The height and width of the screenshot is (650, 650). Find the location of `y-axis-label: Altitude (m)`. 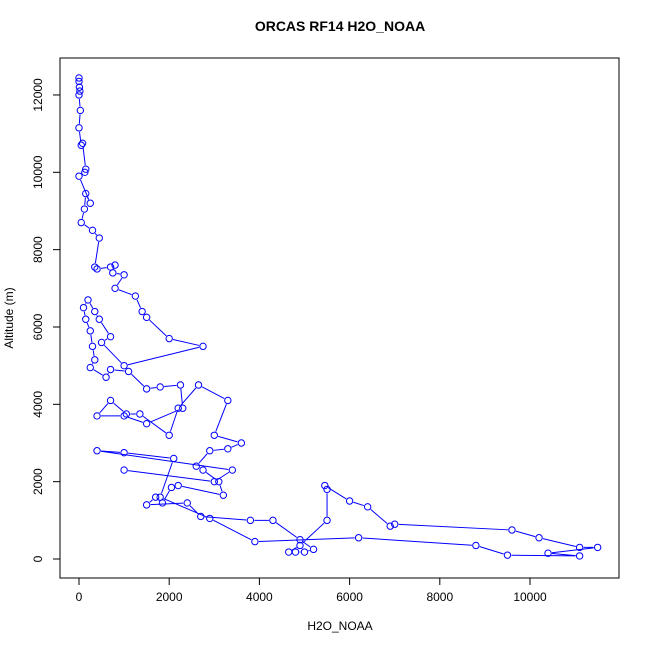

y-axis-label: Altitude (m) is located at coordinates (9, 317).